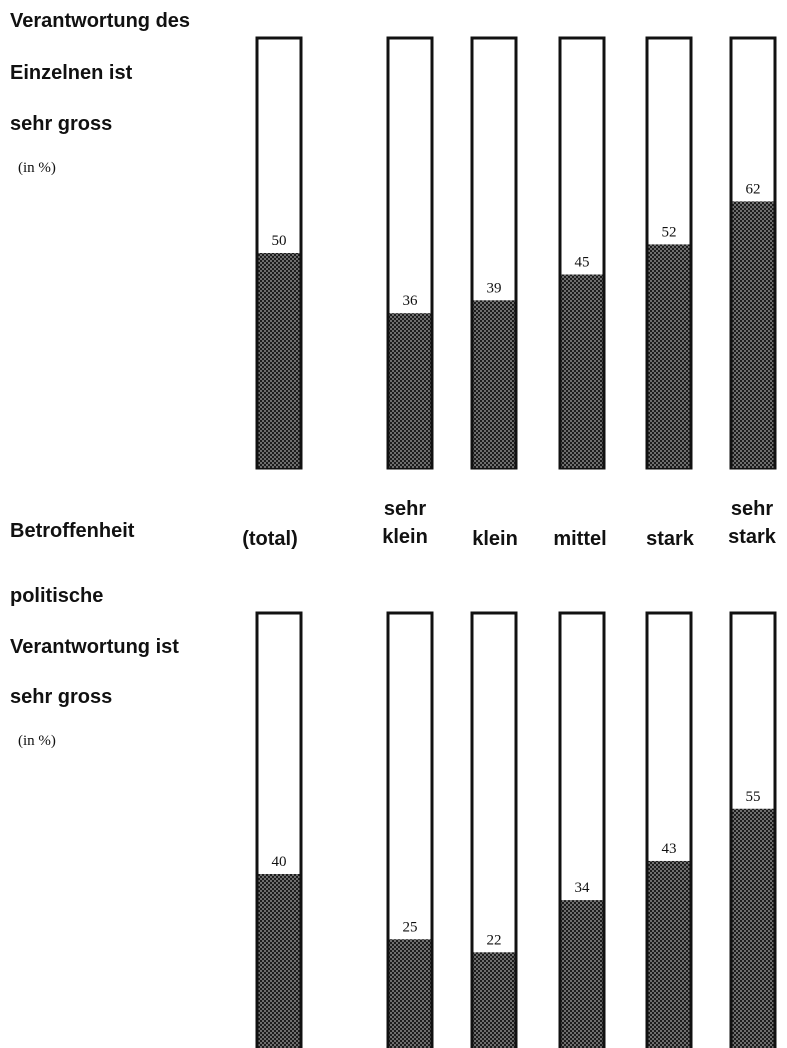  What do you see at coordinates (410, 993) in the screenshot?
I see `bottom-bar-fill-sehr-klein` at bounding box center [410, 993].